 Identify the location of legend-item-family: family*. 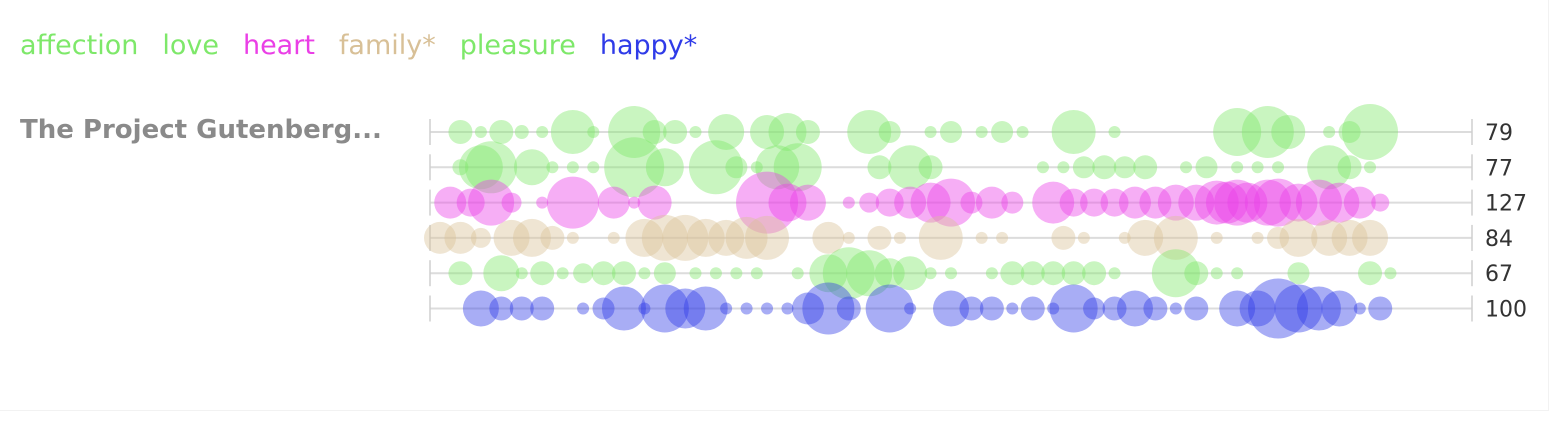
(387, 45).